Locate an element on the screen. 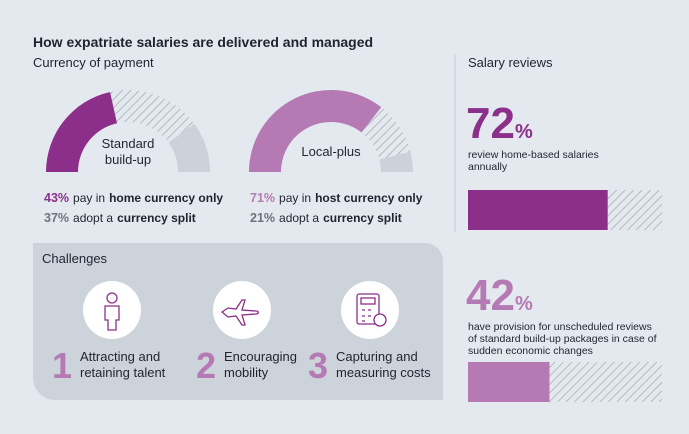 This screenshot has height=434, width=689. section-heading: Currency of payment is located at coordinates (93, 62).